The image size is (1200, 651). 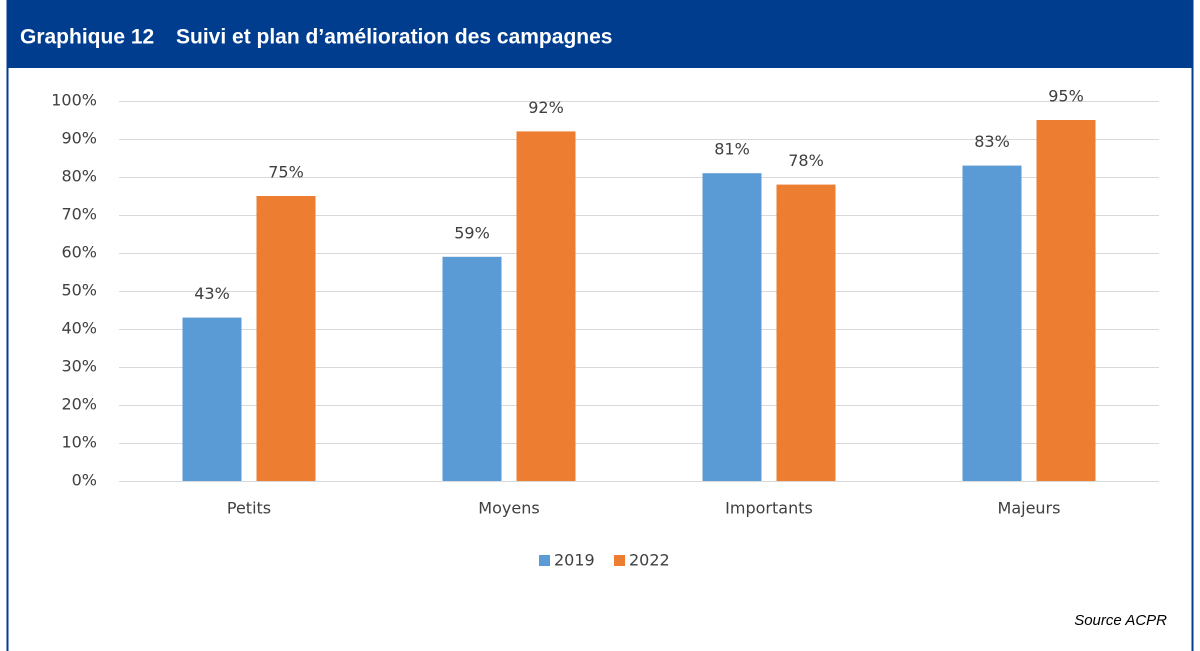 What do you see at coordinates (806, 160) in the screenshot?
I see `data-label: 78%` at bounding box center [806, 160].